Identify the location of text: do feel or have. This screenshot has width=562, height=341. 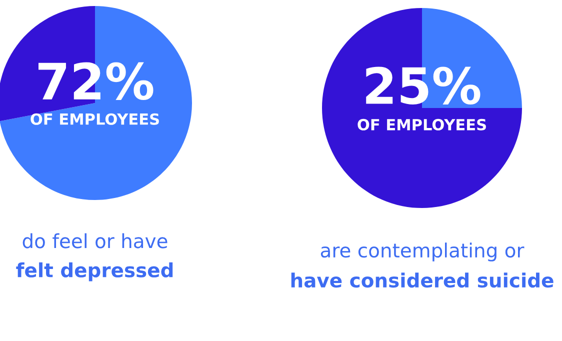
(95, 240).